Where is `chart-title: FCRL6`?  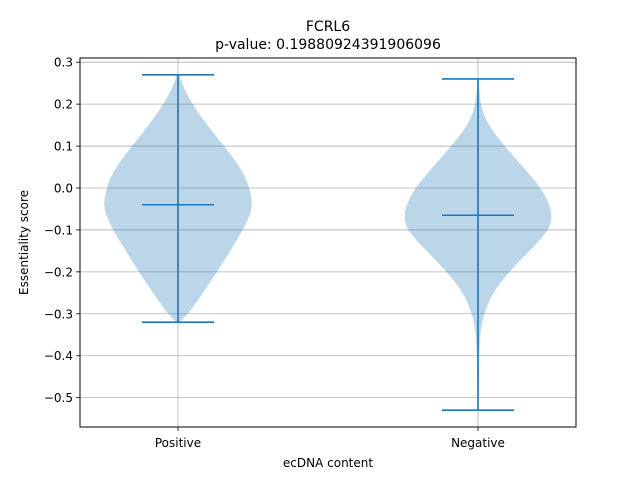
chart-title: FCRL6 is located at coordinates (328, 27).